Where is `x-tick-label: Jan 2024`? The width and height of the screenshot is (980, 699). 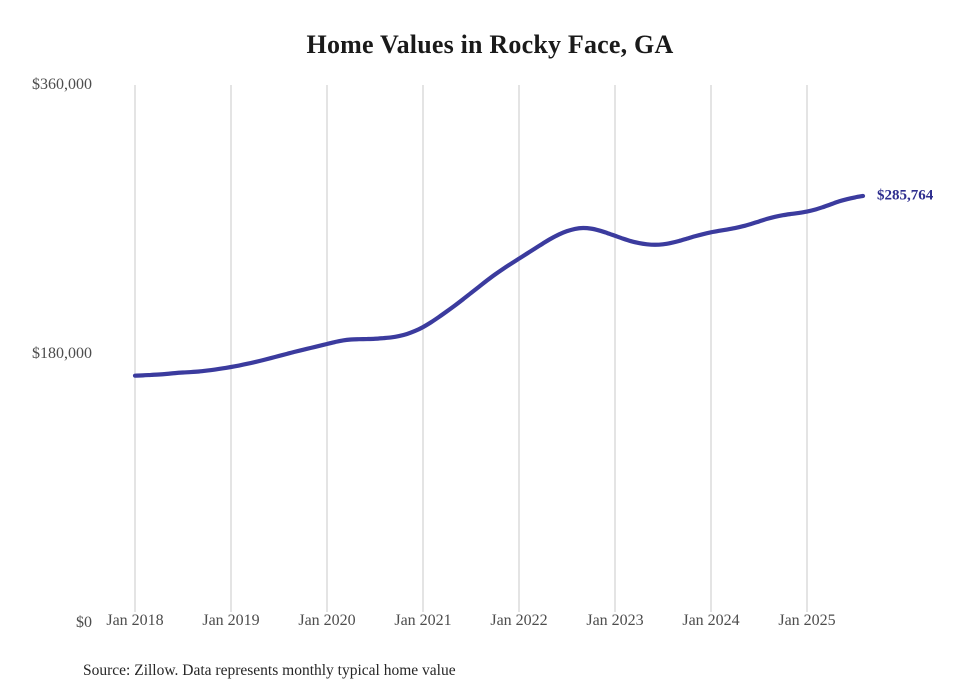 x-tick-label: Jan 2024 is located at coordinates (711, 620).